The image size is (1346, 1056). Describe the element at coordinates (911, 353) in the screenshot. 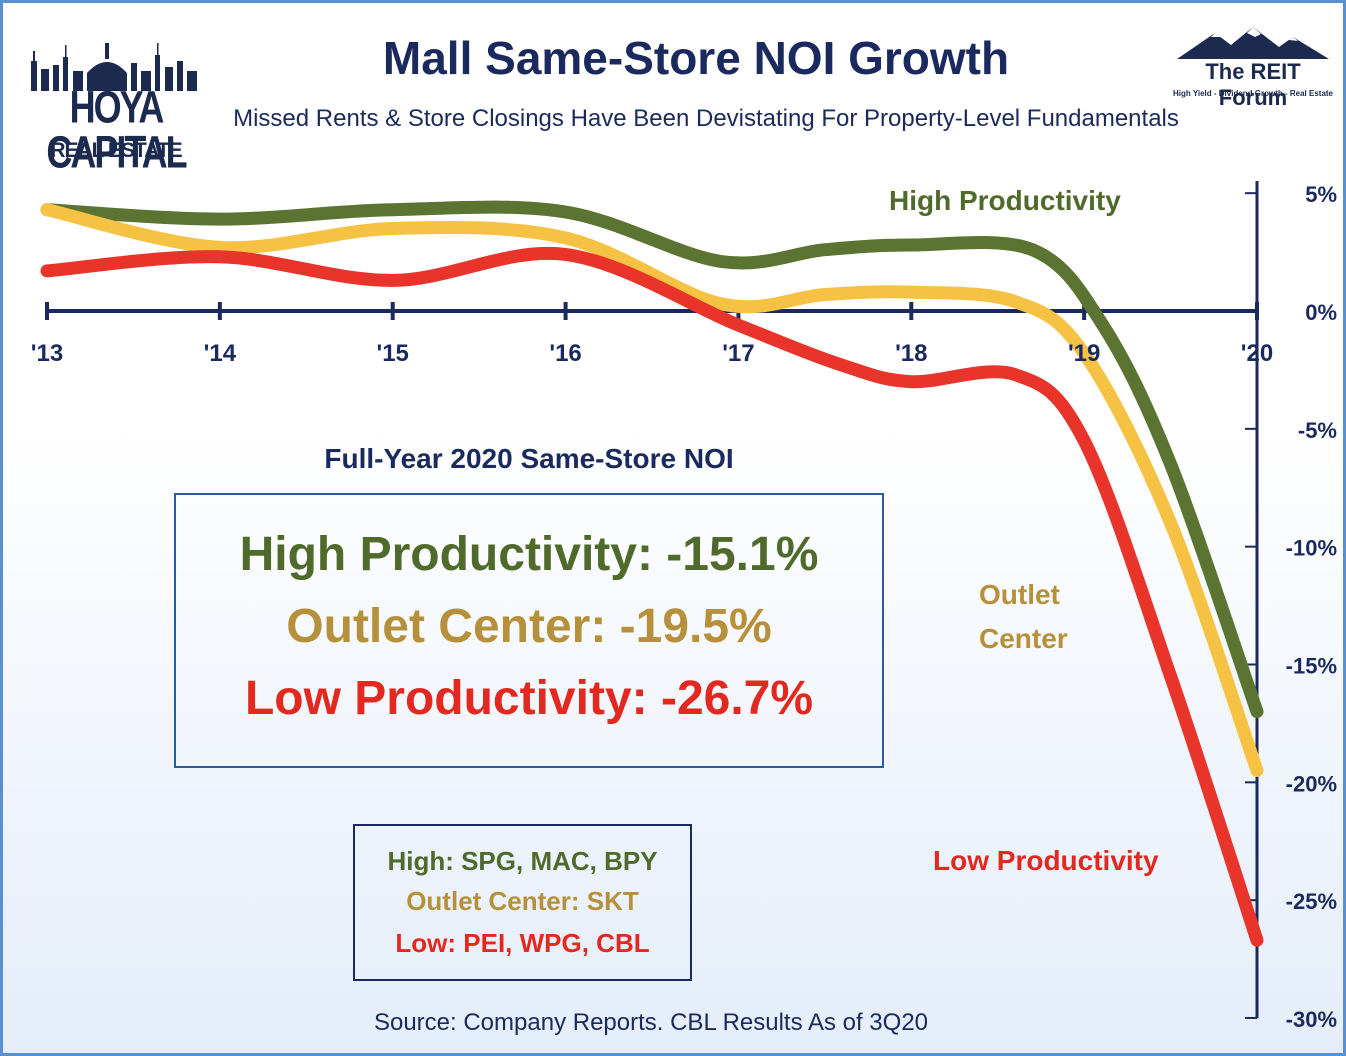

I see `x-tick-label: '18` at that location.